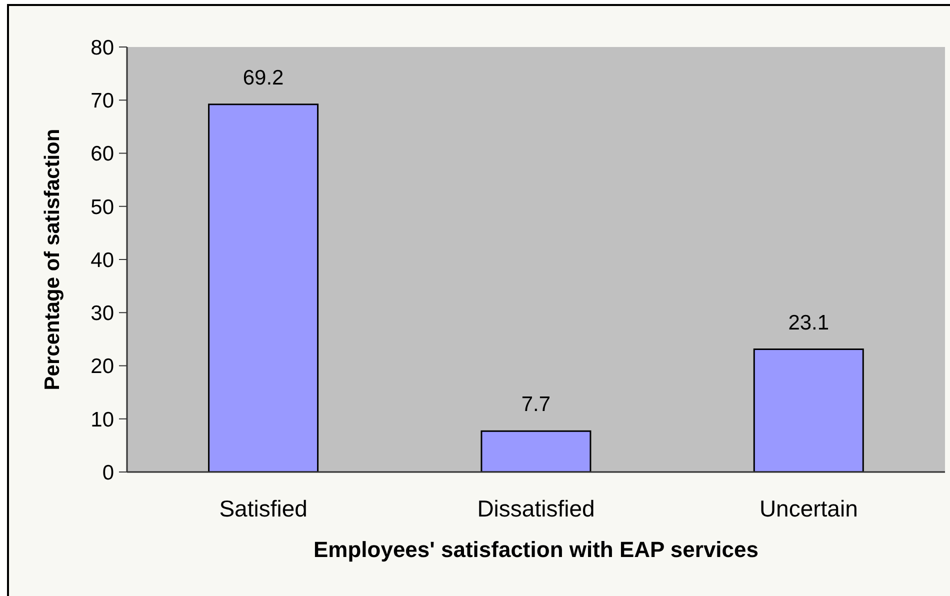  What do you see at coordinates (108, 472) in the screenshot?
I see `y-tick-label: 0` at bounding box center [108, 472].